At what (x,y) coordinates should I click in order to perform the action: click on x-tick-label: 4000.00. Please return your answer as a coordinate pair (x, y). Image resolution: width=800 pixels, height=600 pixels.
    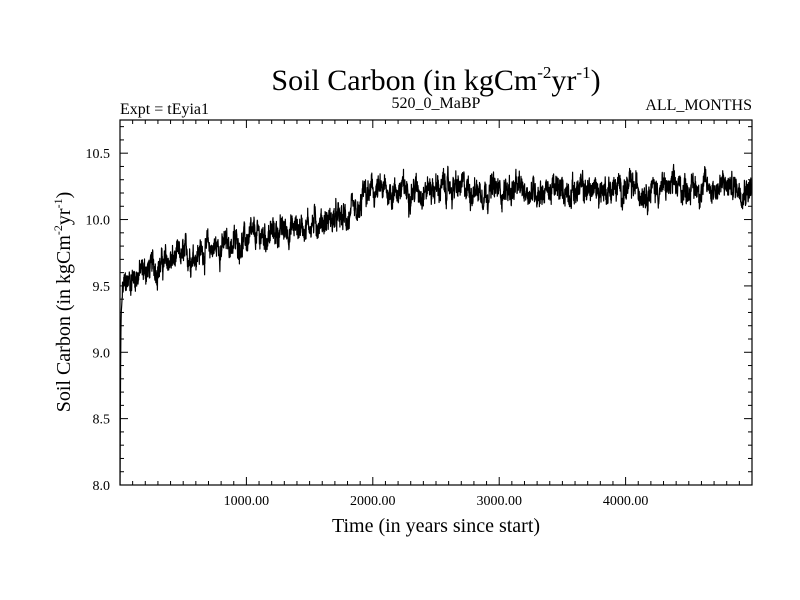
    Looking at the image, I should click on (626, 501).